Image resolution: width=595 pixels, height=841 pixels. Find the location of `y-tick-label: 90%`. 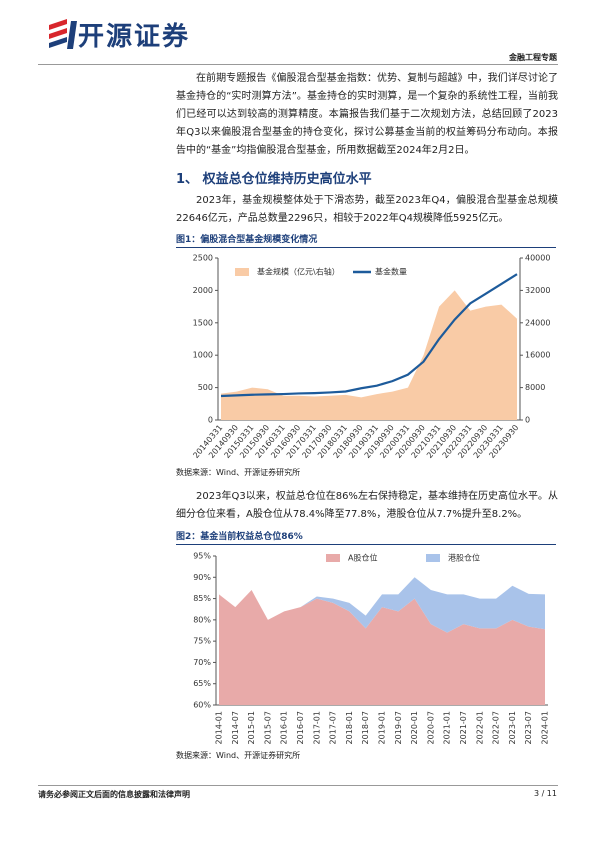

y-tick-label: 90% is located at coordinates (202, 577).